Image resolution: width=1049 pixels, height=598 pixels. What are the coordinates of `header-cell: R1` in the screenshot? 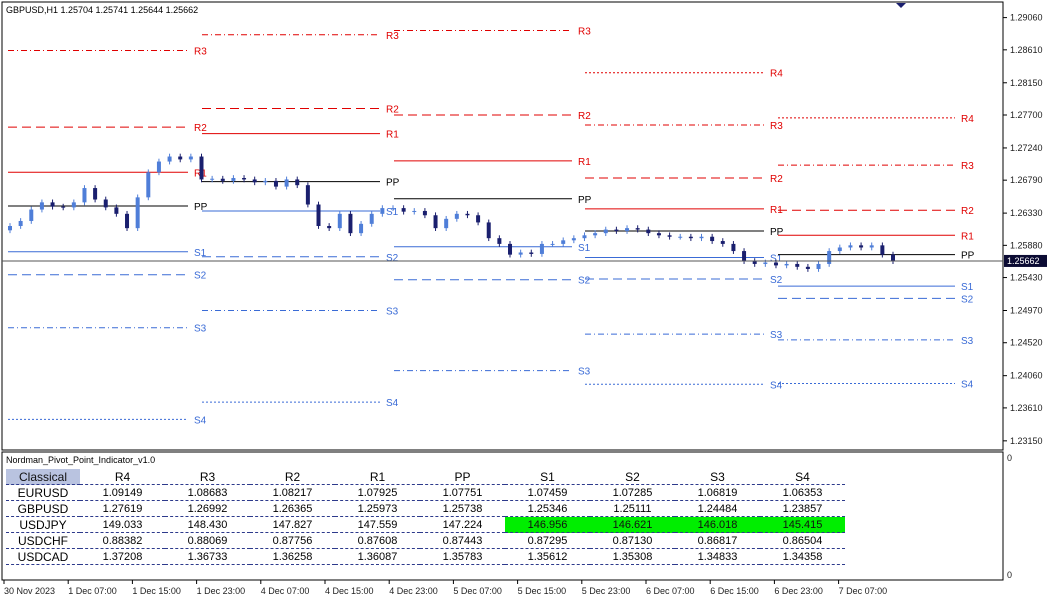 It's located at (377, 477).